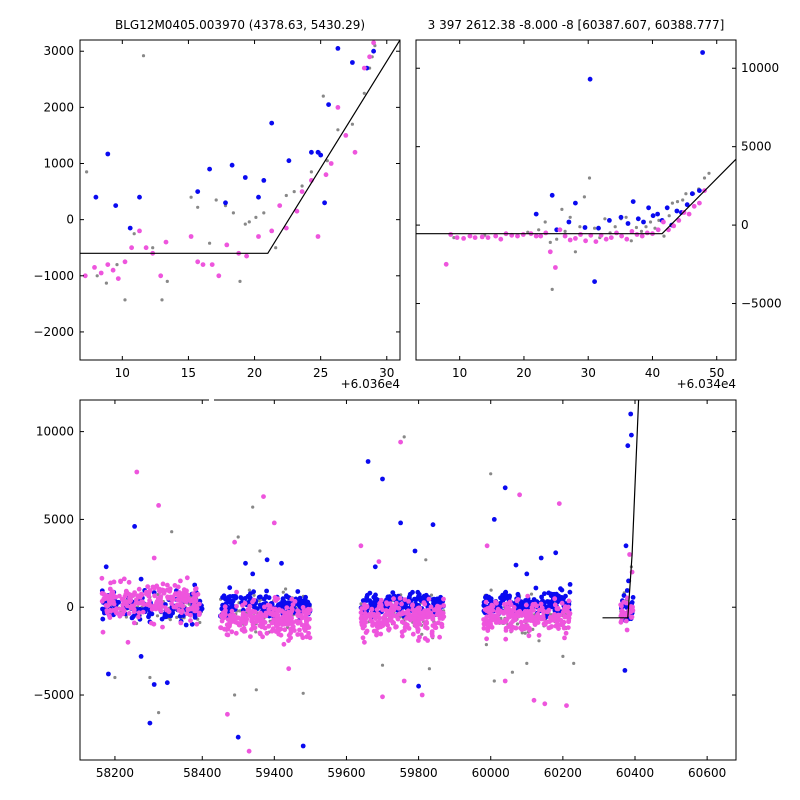  I want to click on tl-model-line, so click(240, 147).